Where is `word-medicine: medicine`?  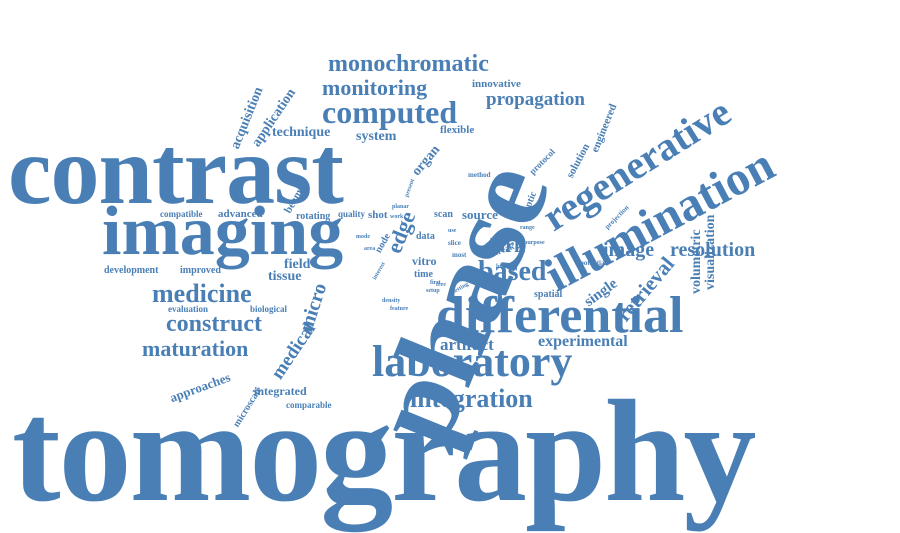
word-medicine: medicine is located at coordinates (202, 293).